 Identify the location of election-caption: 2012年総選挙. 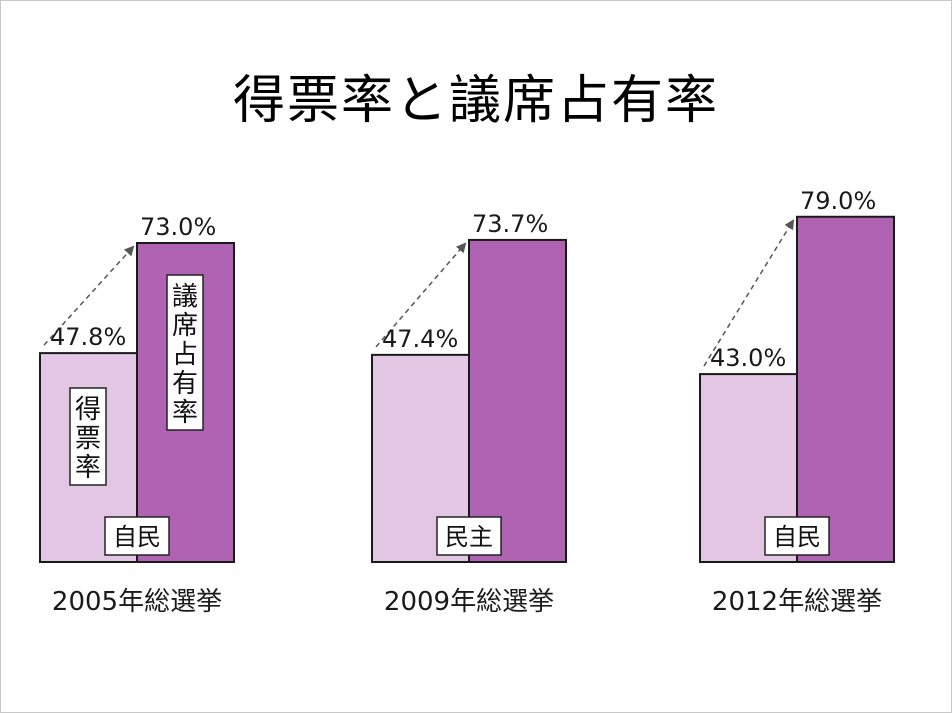
(797, 602).